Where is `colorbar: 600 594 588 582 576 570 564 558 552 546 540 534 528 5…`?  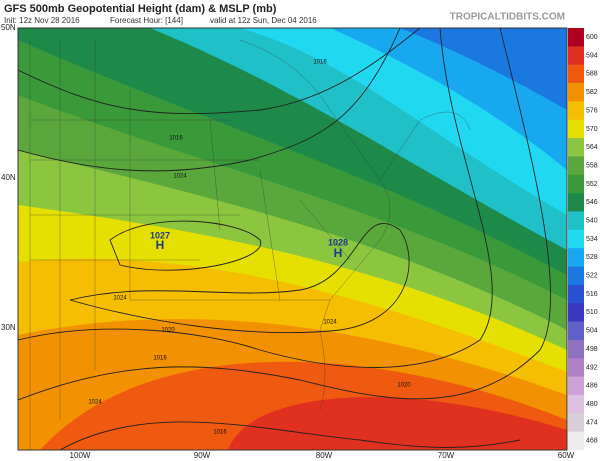
colorbar: 600 594 588 582 576 570 564 558 552 546 540 534 528 5… is located at coordinates (583, 239).